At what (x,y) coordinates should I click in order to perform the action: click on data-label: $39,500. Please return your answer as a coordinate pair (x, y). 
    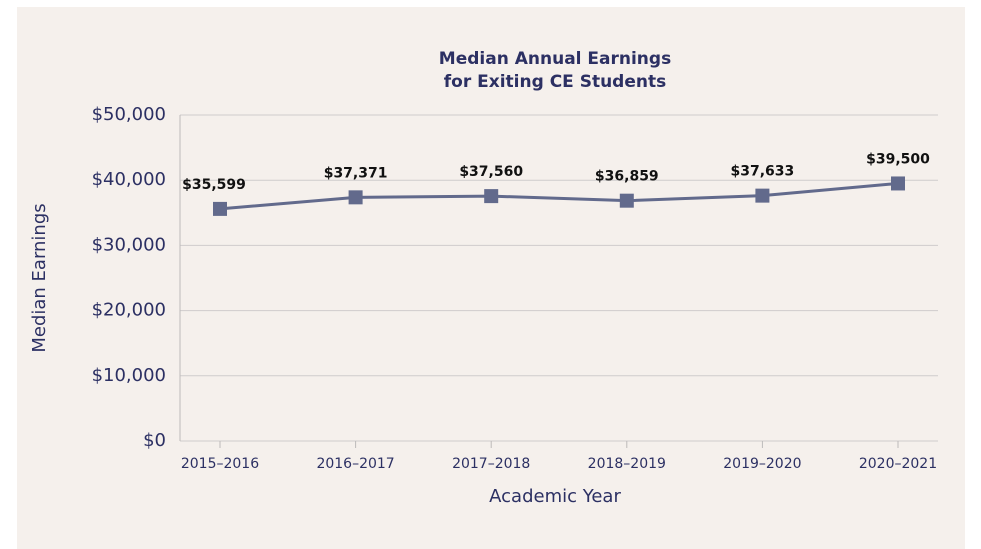
    Looking at the image, I should click on (898, 159).